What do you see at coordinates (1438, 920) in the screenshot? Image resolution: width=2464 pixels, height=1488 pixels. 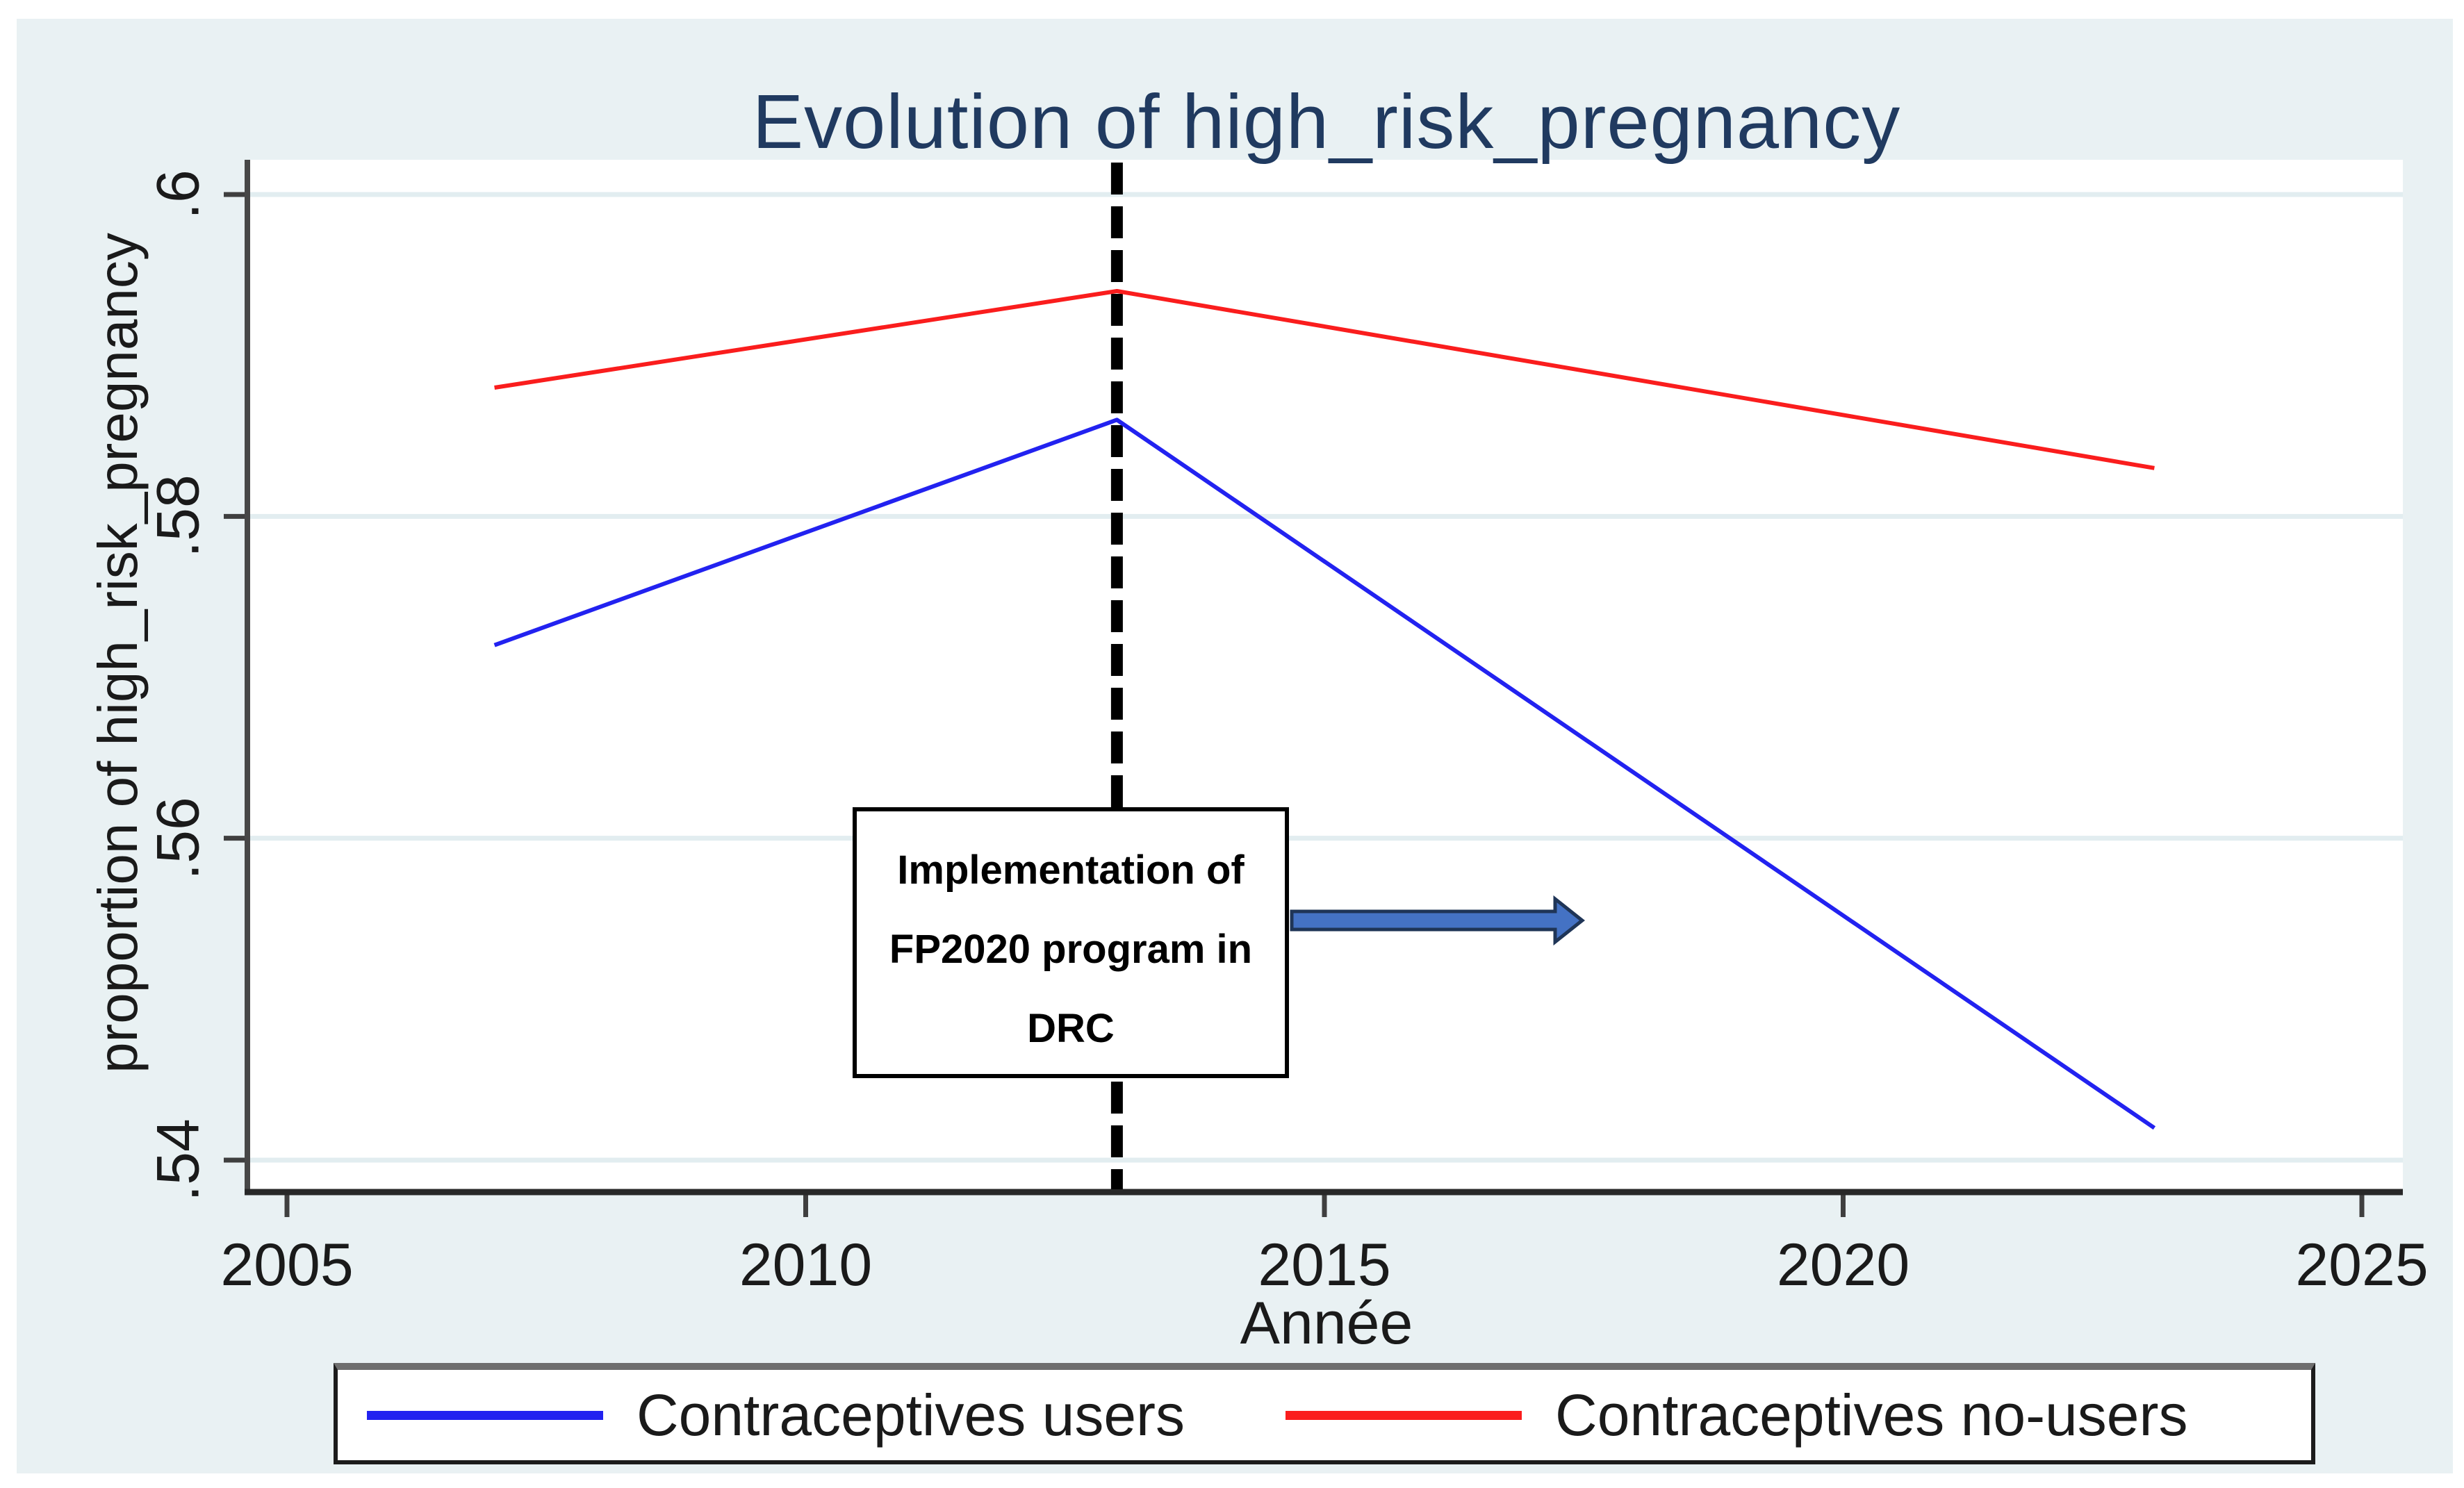 I see `right-arrow-shape` at bounding box center [1438, 920].